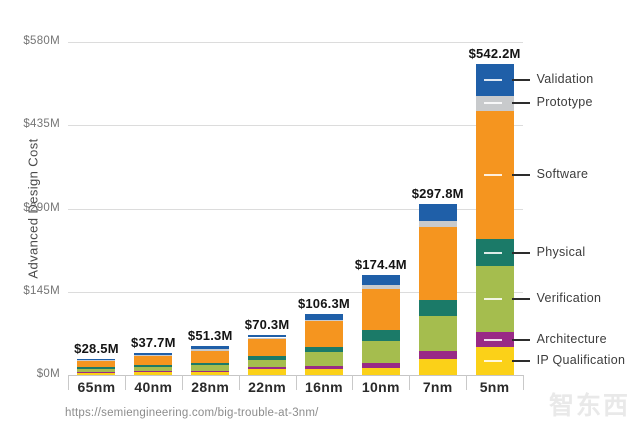  I want to click on x-axis-label-5nm: 5nm, so click(494, 387).